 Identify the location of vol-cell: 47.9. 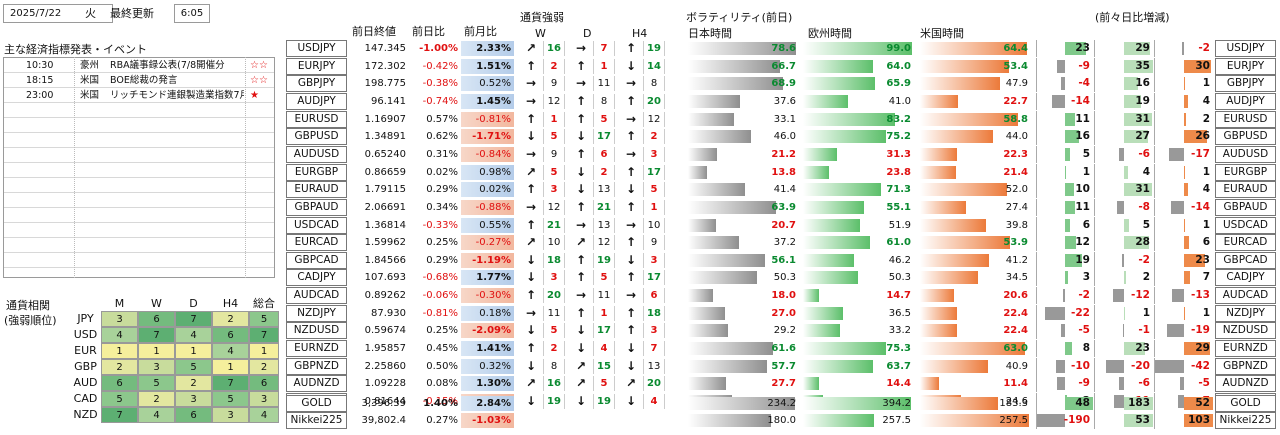
(975, 83).